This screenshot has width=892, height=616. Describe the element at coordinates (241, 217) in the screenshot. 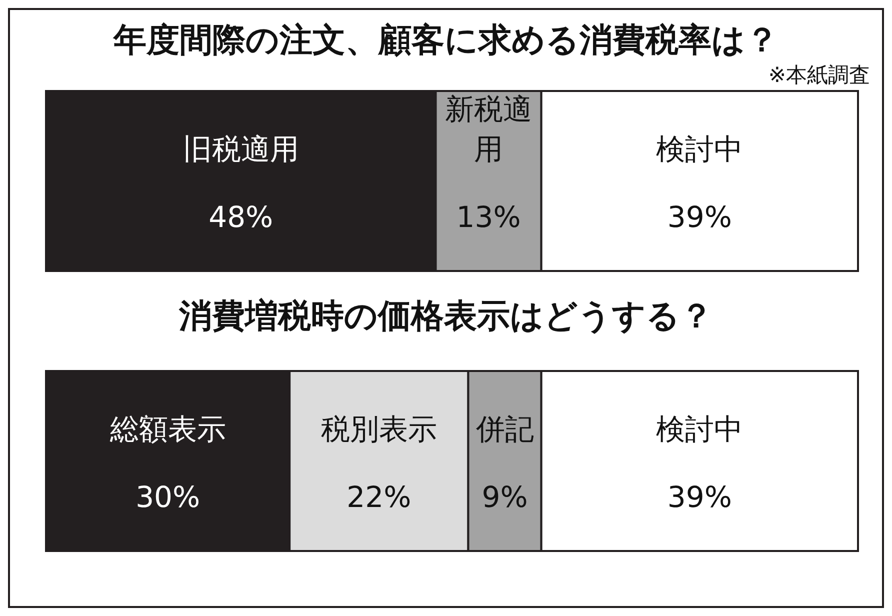

I see `data-label: 48%` at that location.